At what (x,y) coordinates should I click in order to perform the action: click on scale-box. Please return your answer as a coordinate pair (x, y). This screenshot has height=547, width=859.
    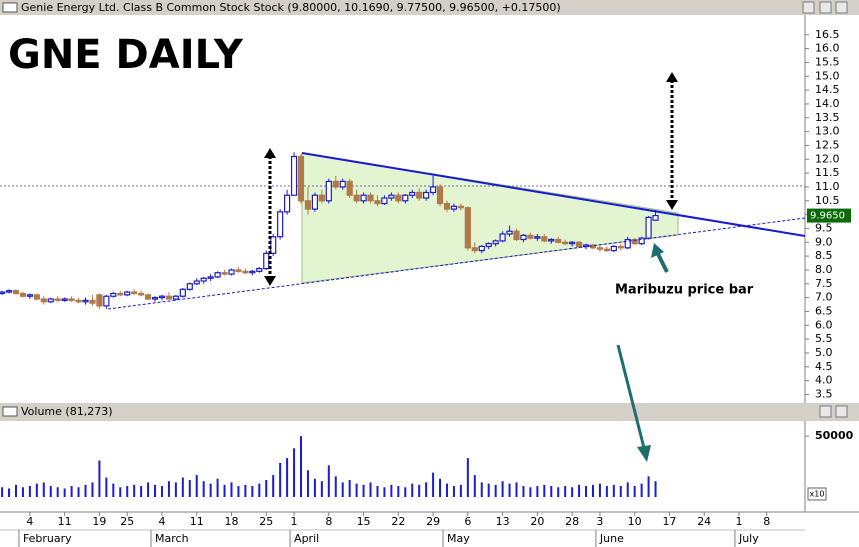
    Looking at the image, I should click on (817, 494).